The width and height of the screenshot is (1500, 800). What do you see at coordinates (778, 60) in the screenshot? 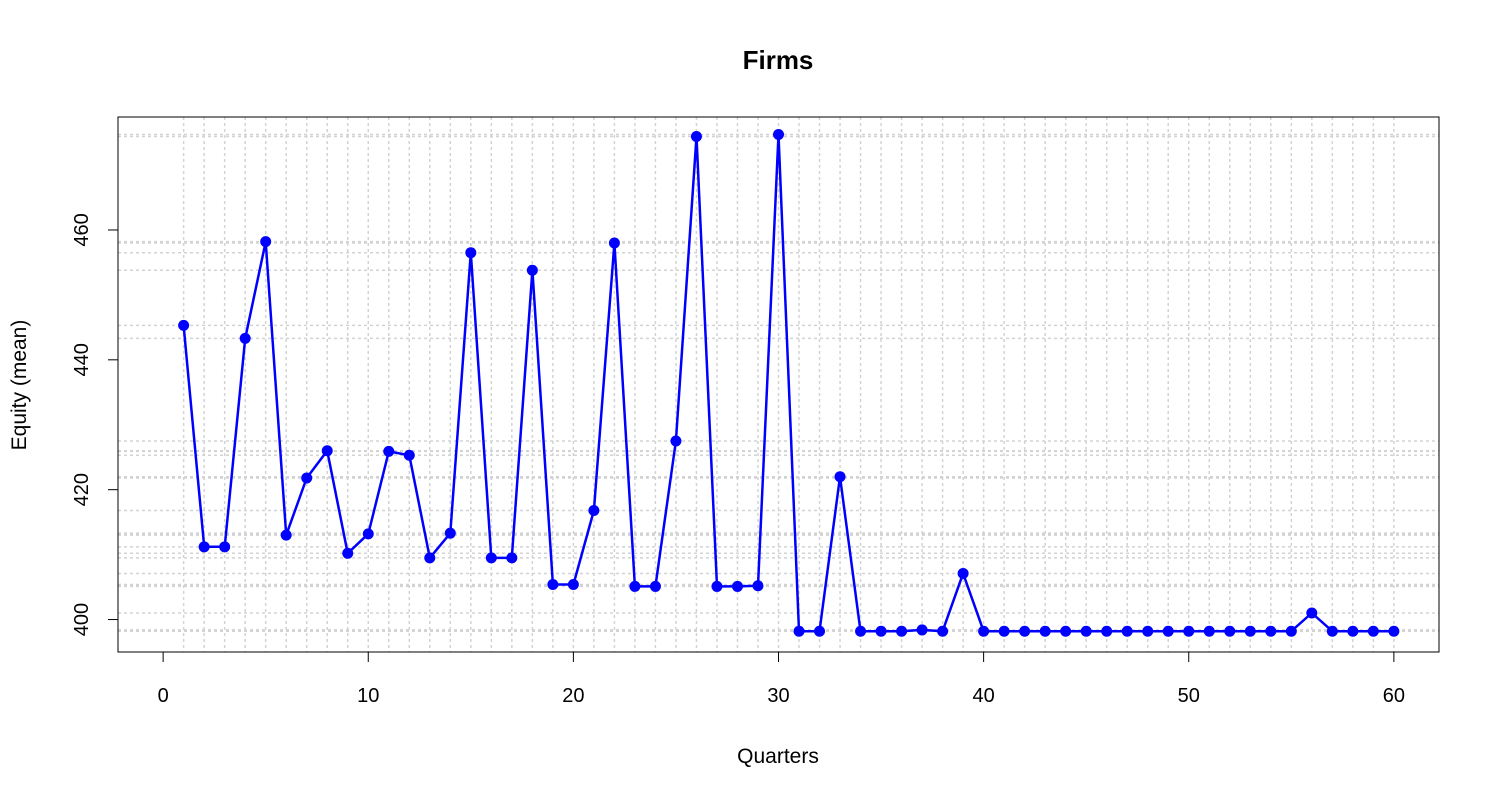
I see `chart-title: Firms` at bounding box center [778, 60].